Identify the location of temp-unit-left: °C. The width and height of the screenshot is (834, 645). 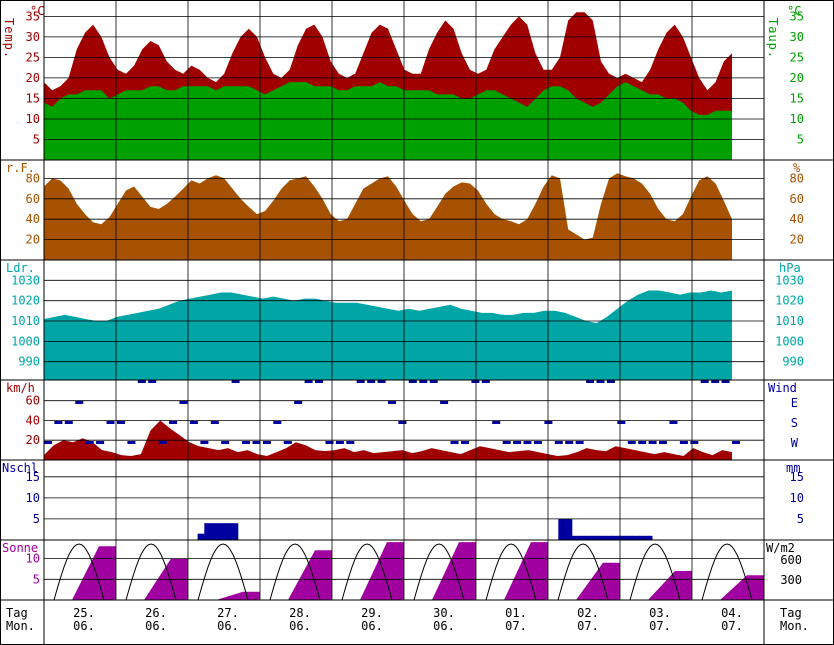
(37, 11).